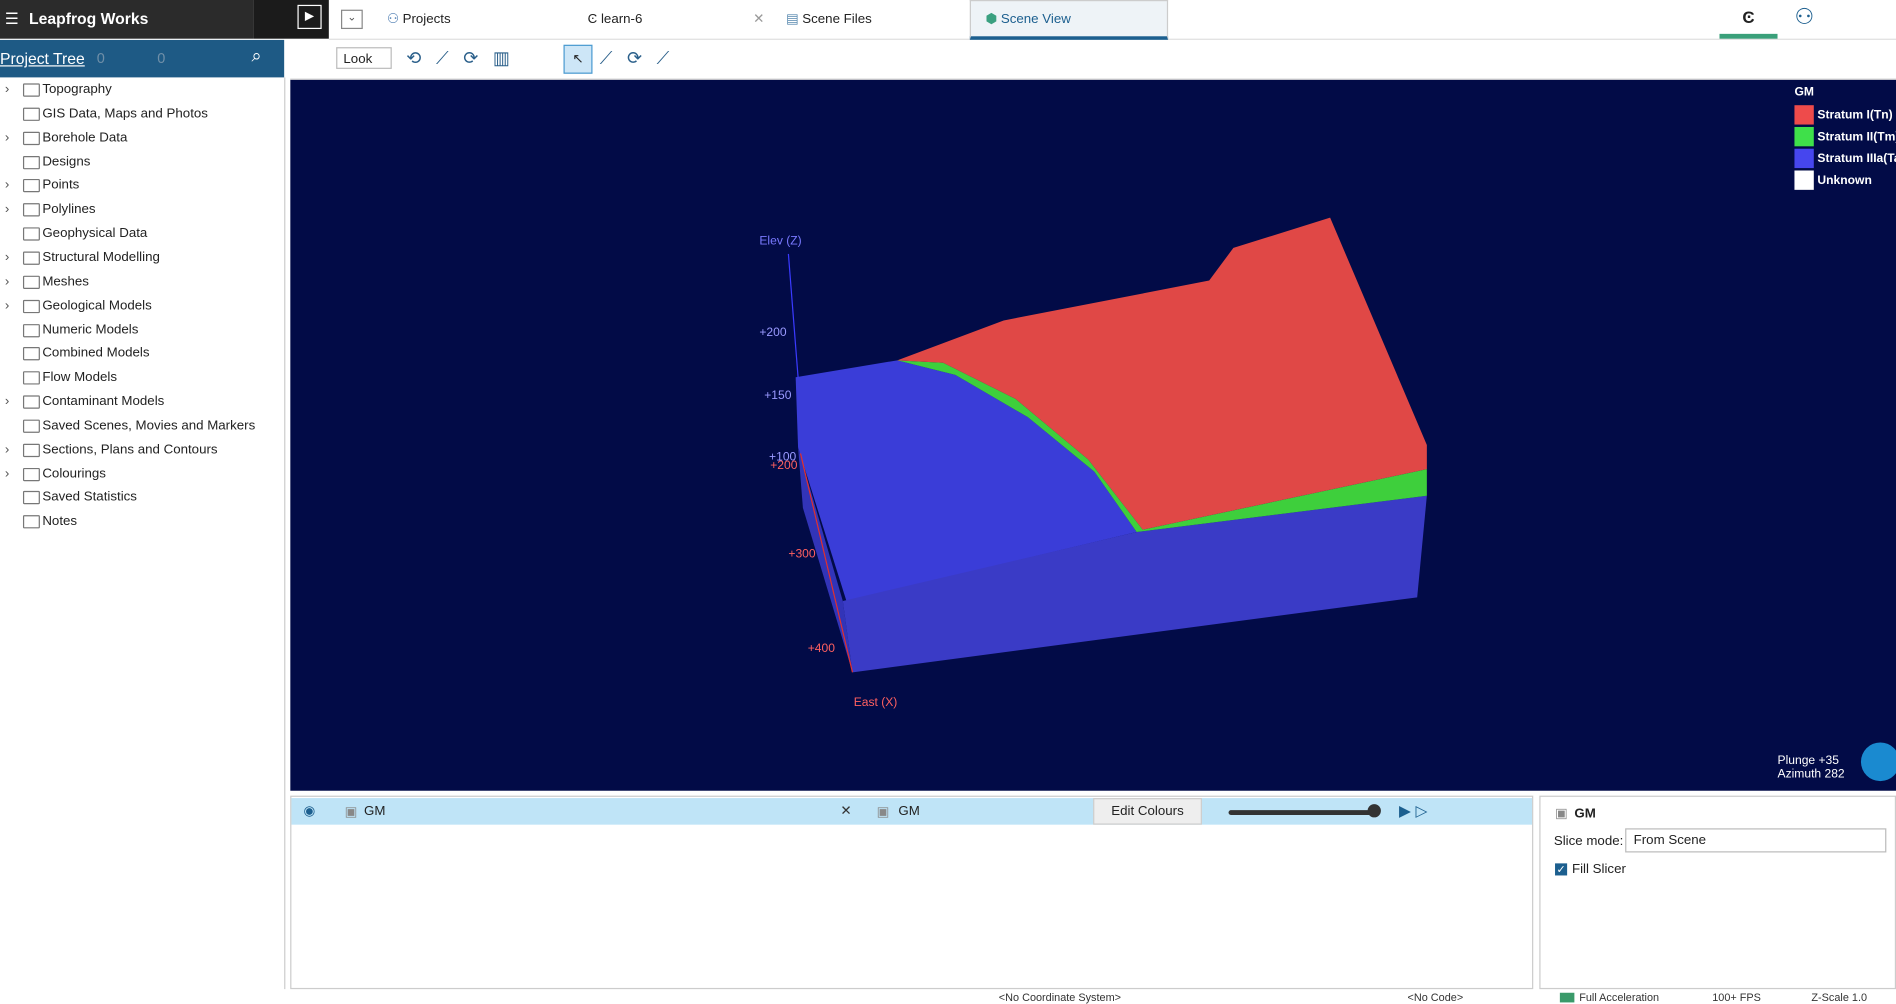 Image resolution: width=1896 pixels, height=1004 pixels. I want to click on shape-row: ◉ ▣ GM ✕ ▣ GM Edit Colours ▶ ▷, so click(912, 811).